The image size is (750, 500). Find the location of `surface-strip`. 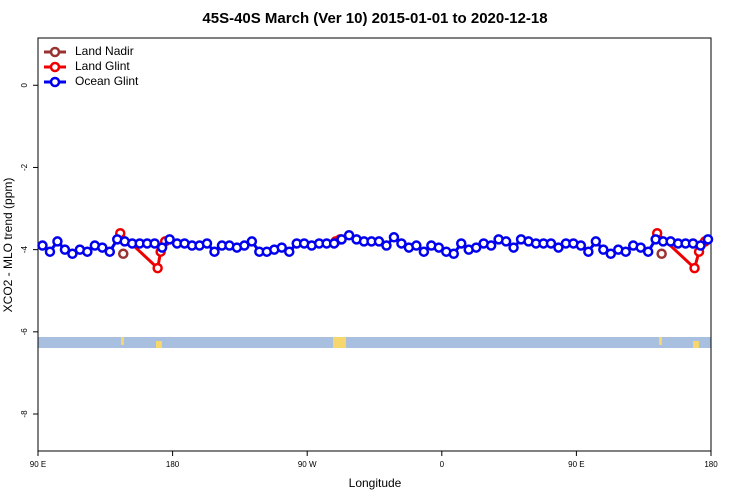

surface-strip is located at coordinates (374, 342).